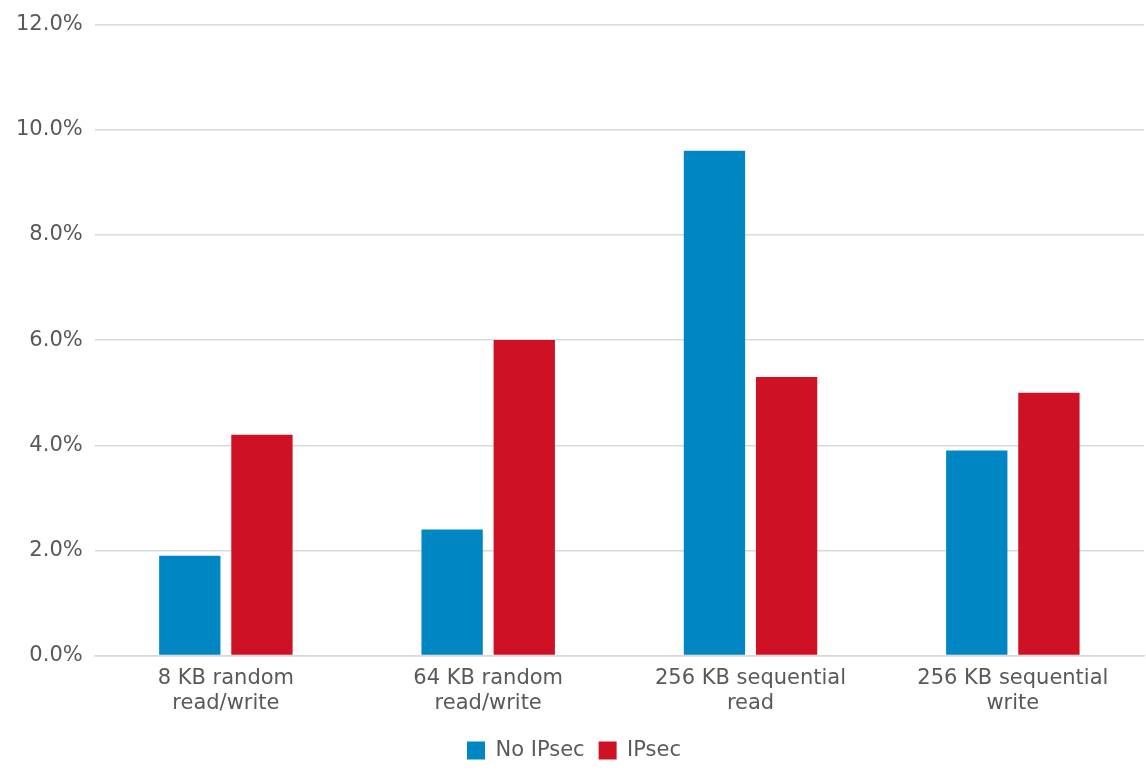 This screenshot has width=1146, height=775. What do you see at coordinates (488, 689) in the screenshot?
I see `x-tick-label: 64 KB random read/write` at bounding box center [488, 689].